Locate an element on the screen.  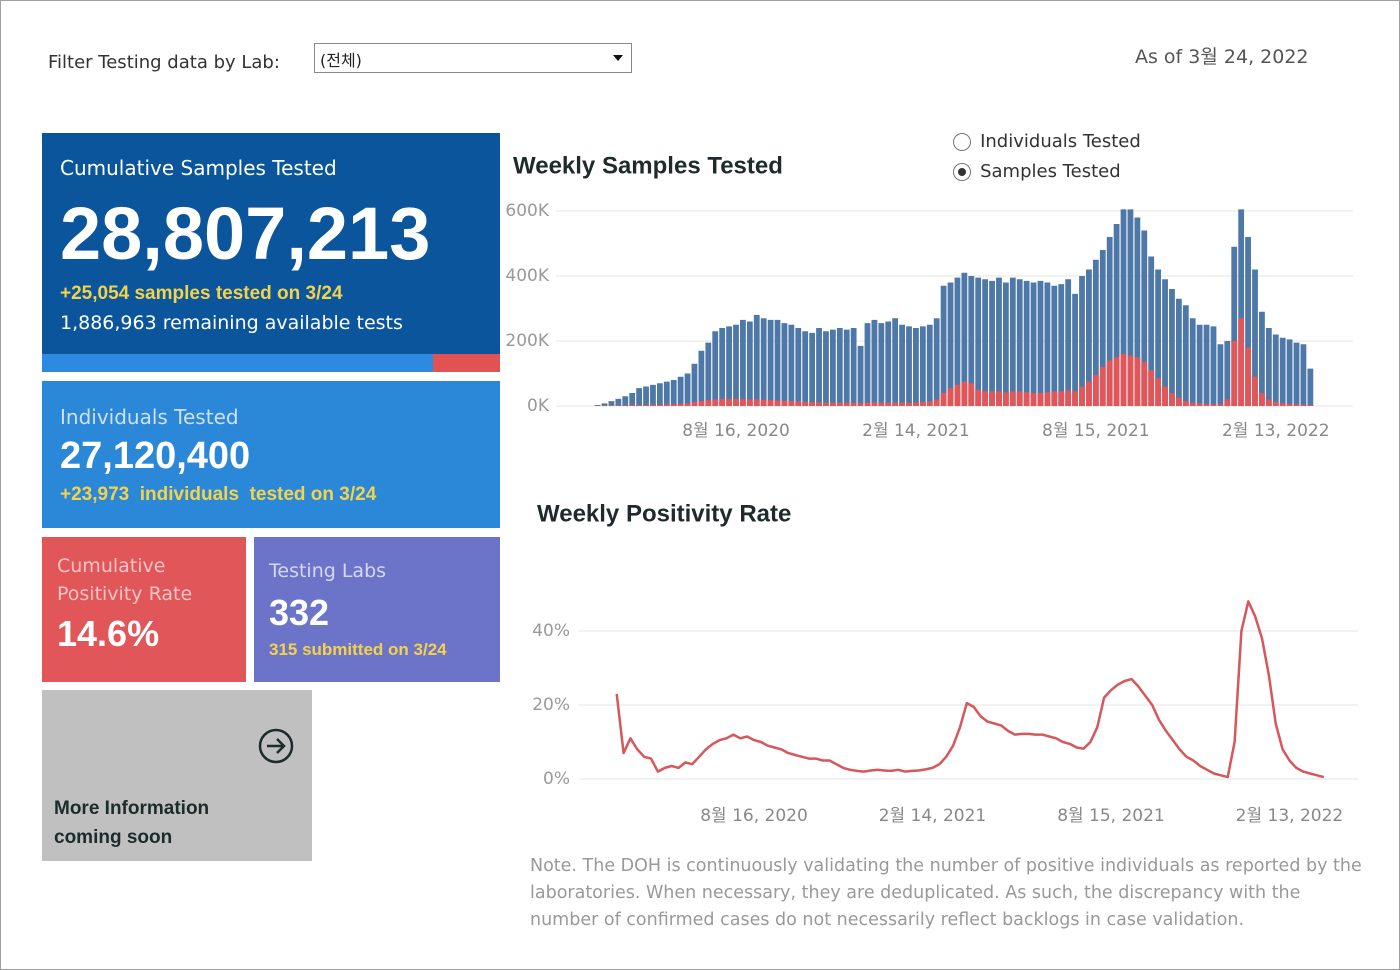
dropdown-arrow is located at coordinates (618, 58).